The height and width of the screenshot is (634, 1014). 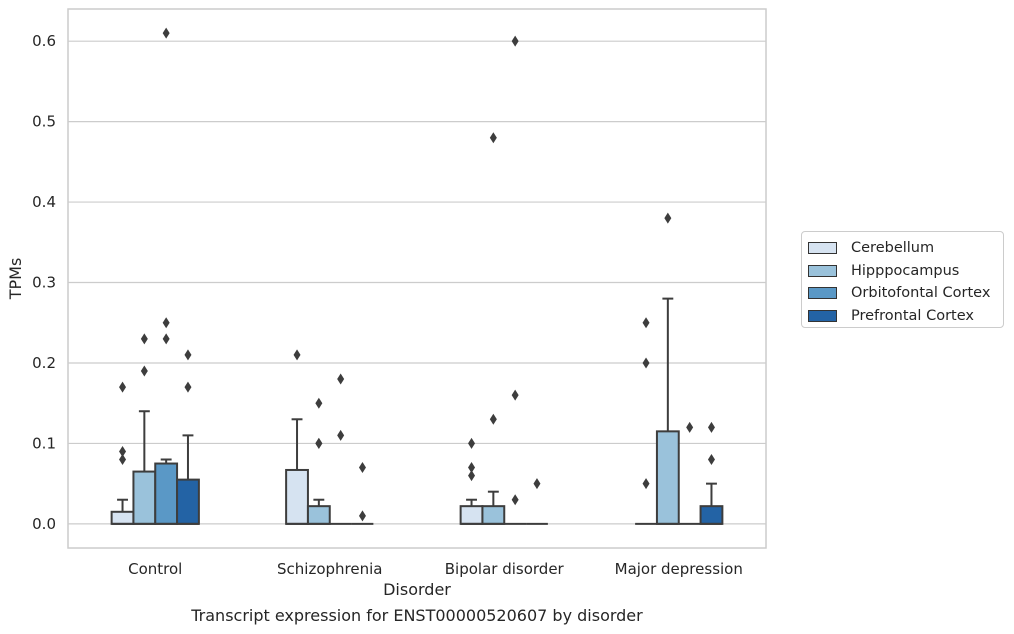 I want to click on x-tick-label: Schizophrenia, so click(x=329, y=569).